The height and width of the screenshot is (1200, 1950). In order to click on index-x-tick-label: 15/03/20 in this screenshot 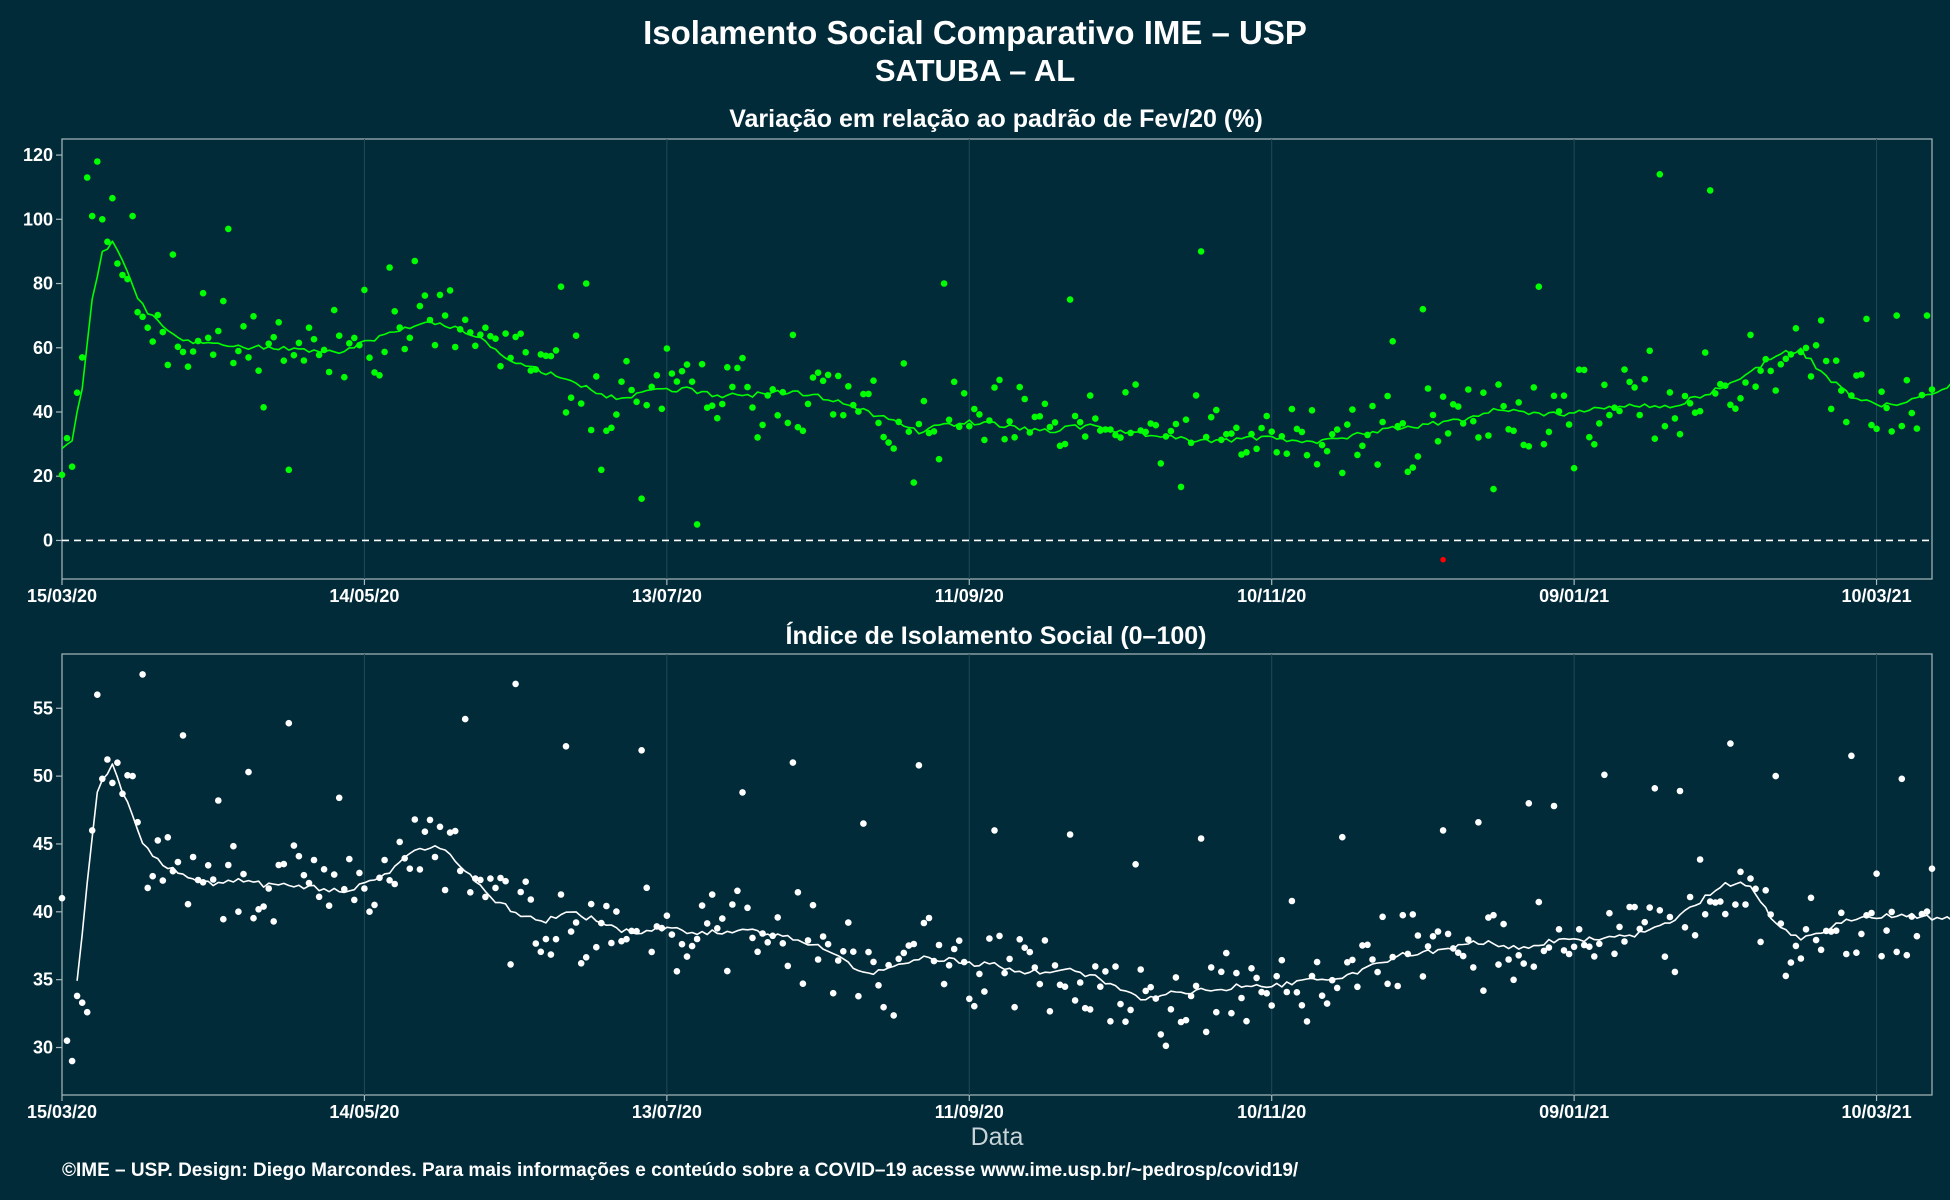, I will do `click(62, 1112)`.